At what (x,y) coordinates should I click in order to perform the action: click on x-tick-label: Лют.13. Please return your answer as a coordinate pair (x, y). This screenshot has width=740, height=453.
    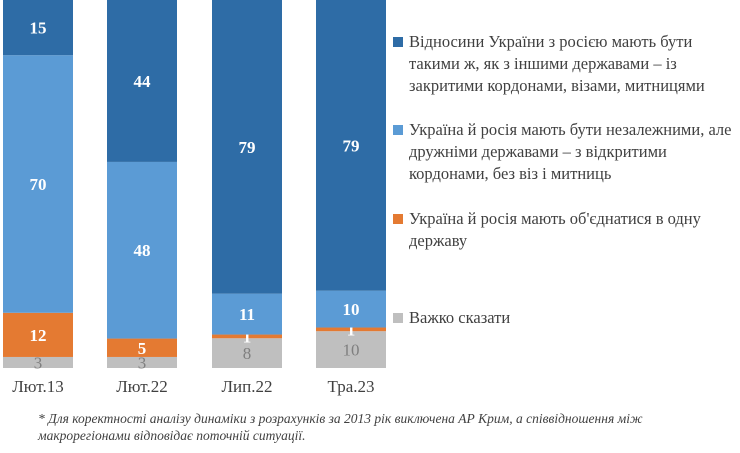
    Looking at the image, I should click on (37, 386).